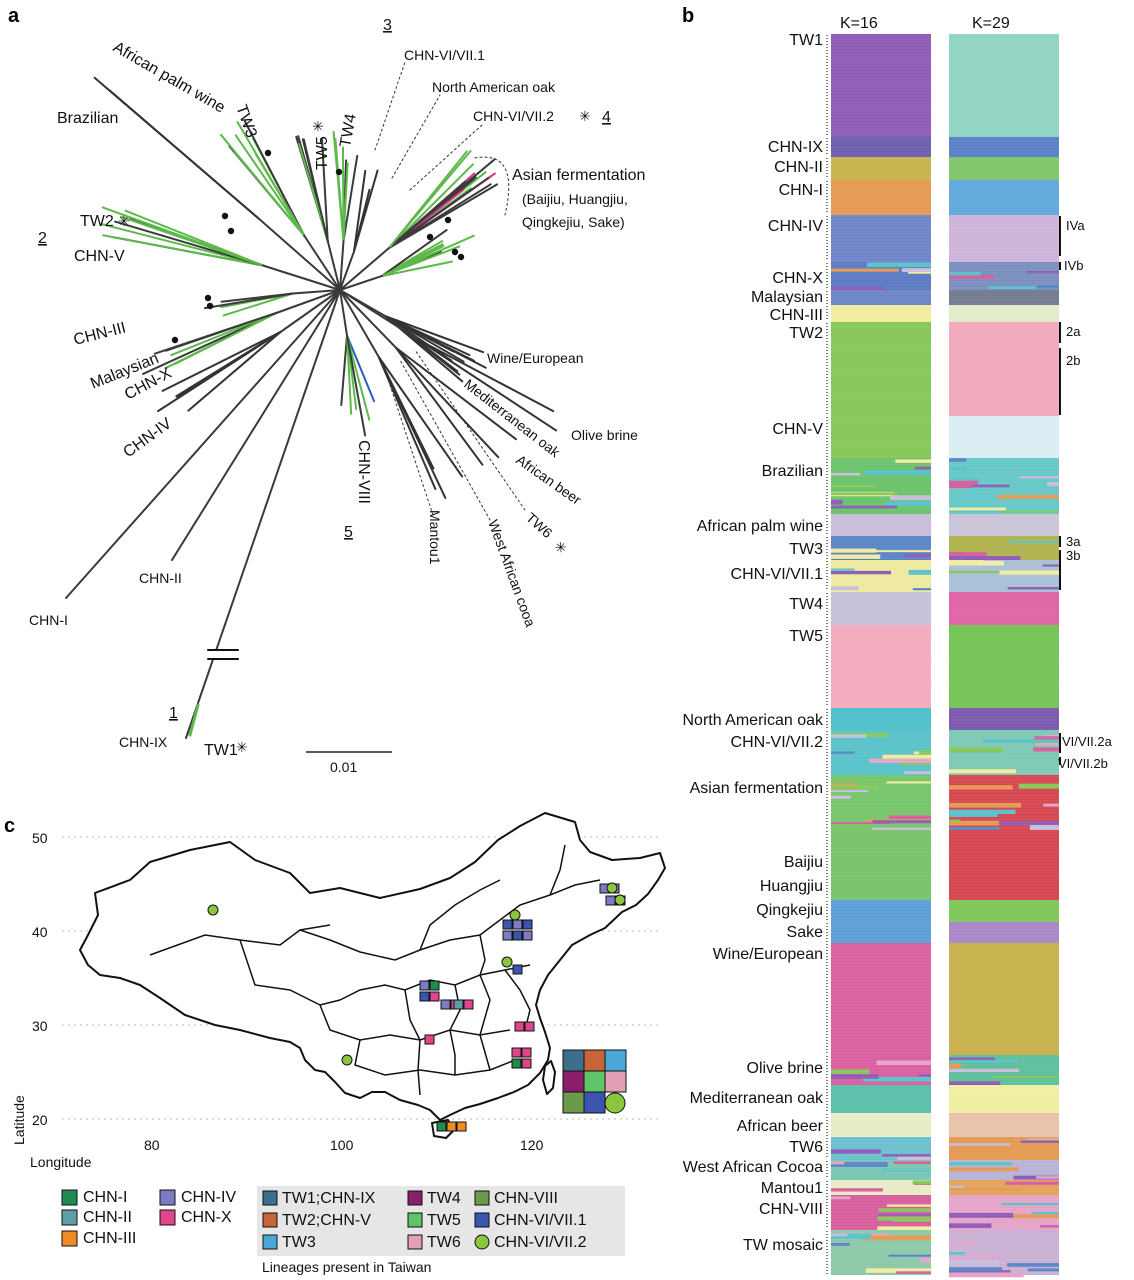 The height and width of the screenshot is (1280, 1134). I want to click on structure-row-label: CHN-VI/VII.1, so click(777, 574).